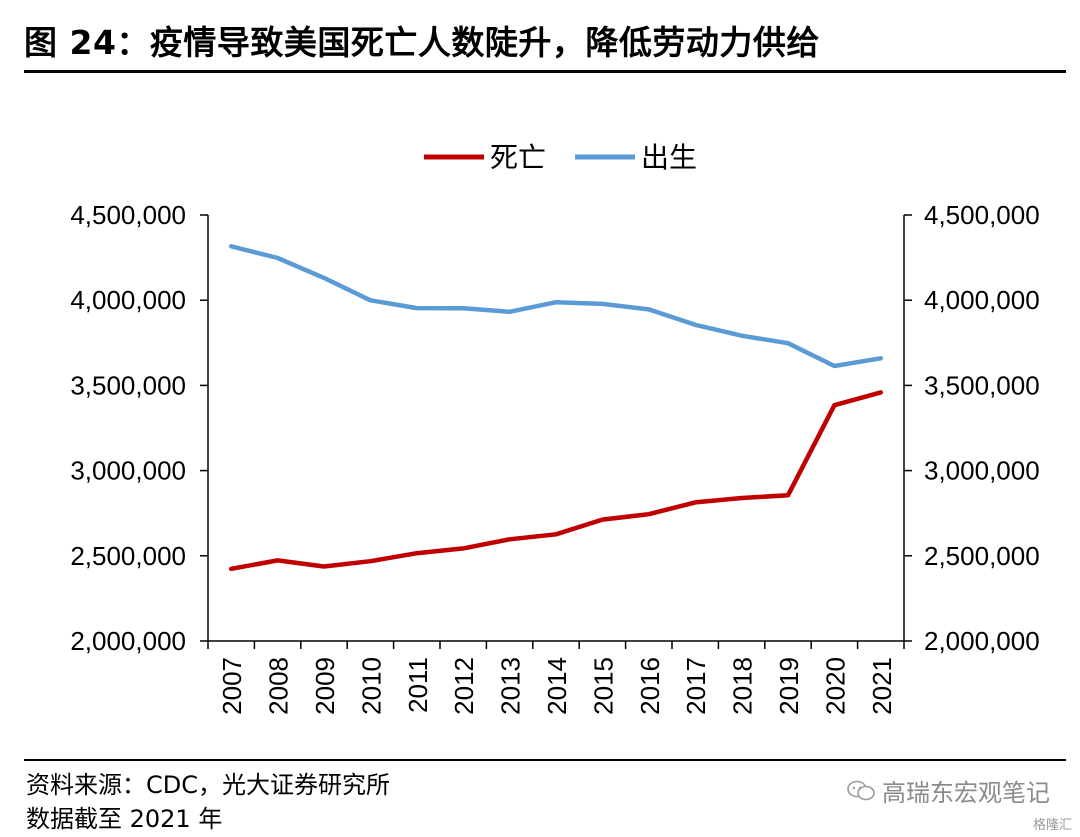  I want to click on y-tick-label-left: 3,000,000, so click(128, 471).